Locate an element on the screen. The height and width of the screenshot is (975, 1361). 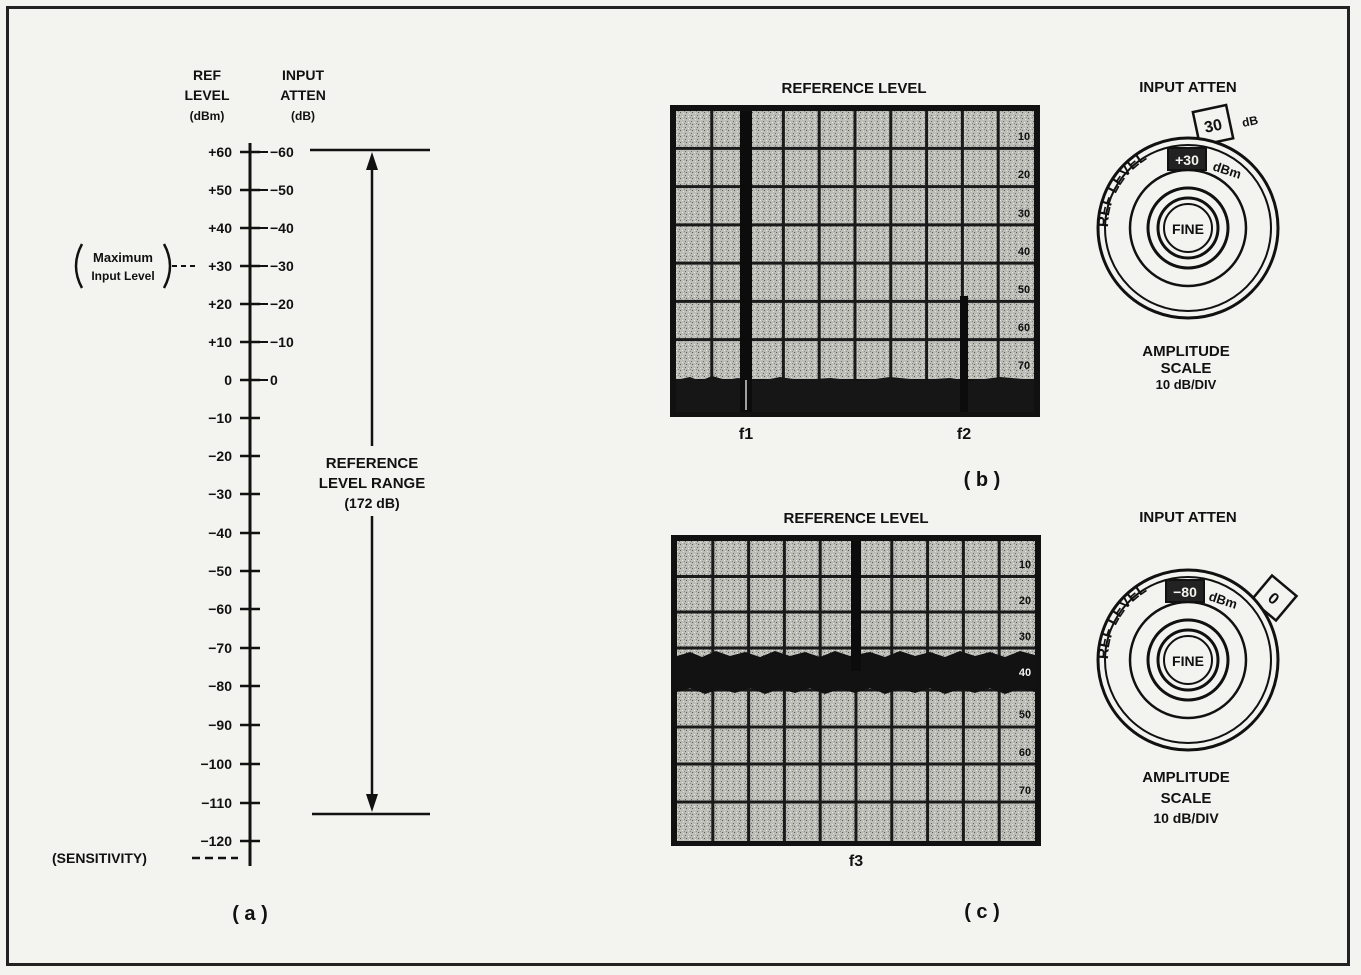
graticule-b is located at coordinates (855, 245).